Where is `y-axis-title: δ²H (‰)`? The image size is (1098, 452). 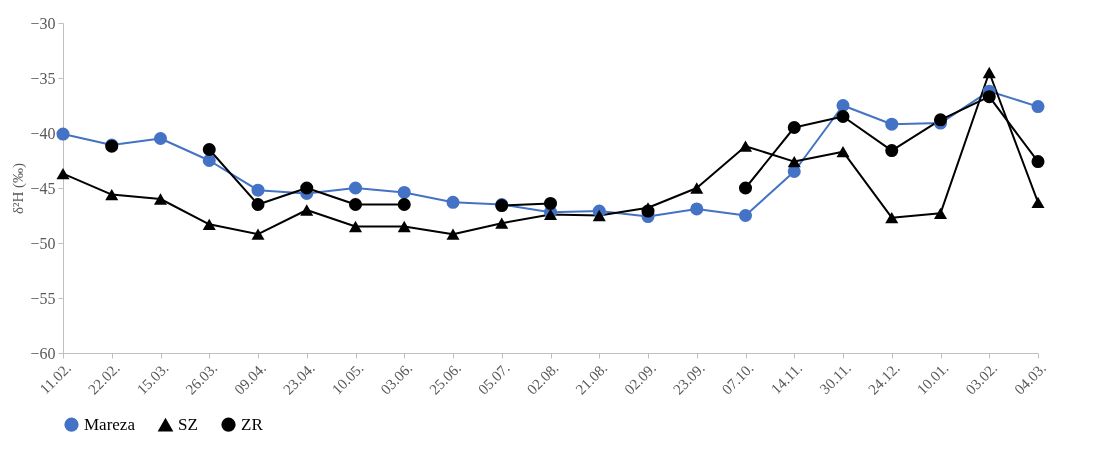 y-axis-title: δ²H (‰) is located at coordinates (19, 188).